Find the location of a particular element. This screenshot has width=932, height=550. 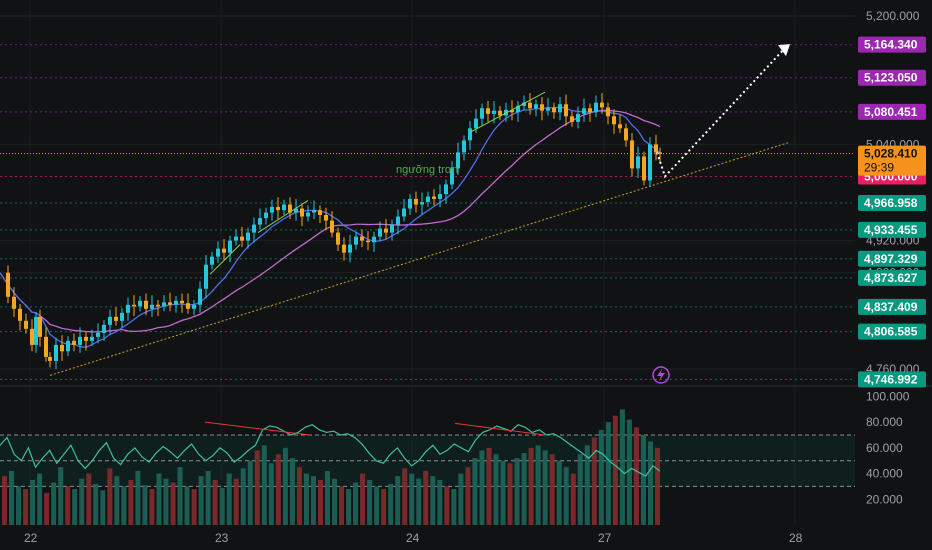

oscillator-line is located at coordinates (330, 450).